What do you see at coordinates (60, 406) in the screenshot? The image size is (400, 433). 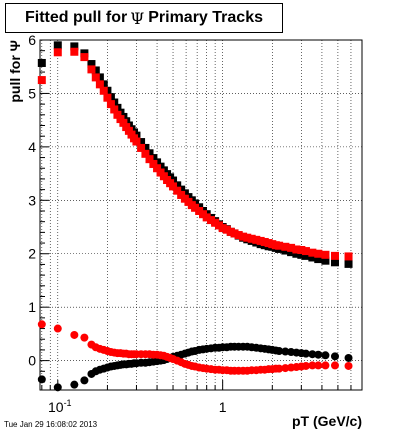 I see `x-tick-label: 10-1` at bounding box center [60, 406].